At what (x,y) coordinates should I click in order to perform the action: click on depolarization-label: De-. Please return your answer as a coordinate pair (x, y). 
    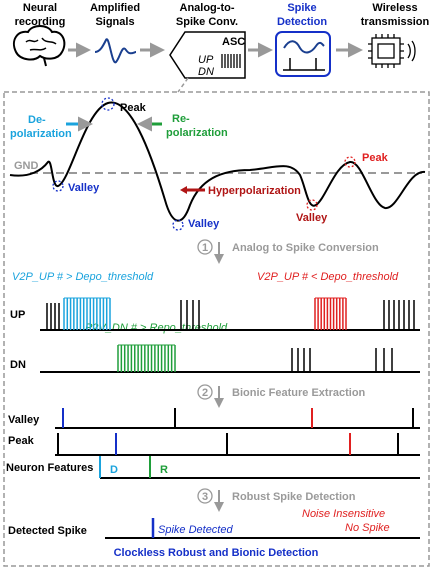
    Looking at the image, I should click on (37, 120).